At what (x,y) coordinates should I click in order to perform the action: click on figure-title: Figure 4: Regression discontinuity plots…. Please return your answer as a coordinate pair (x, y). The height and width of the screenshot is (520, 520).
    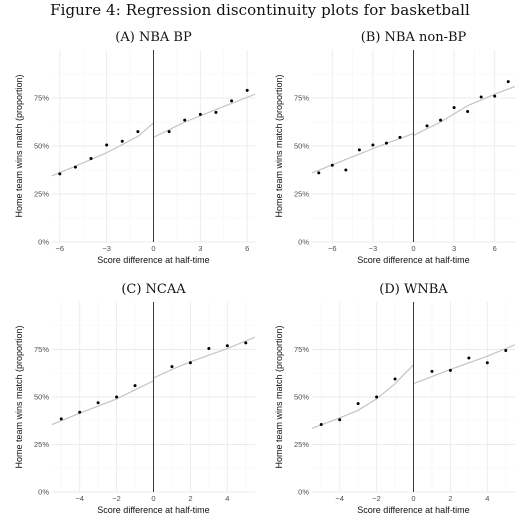
    Looking at the image, I should click on (260, 10).